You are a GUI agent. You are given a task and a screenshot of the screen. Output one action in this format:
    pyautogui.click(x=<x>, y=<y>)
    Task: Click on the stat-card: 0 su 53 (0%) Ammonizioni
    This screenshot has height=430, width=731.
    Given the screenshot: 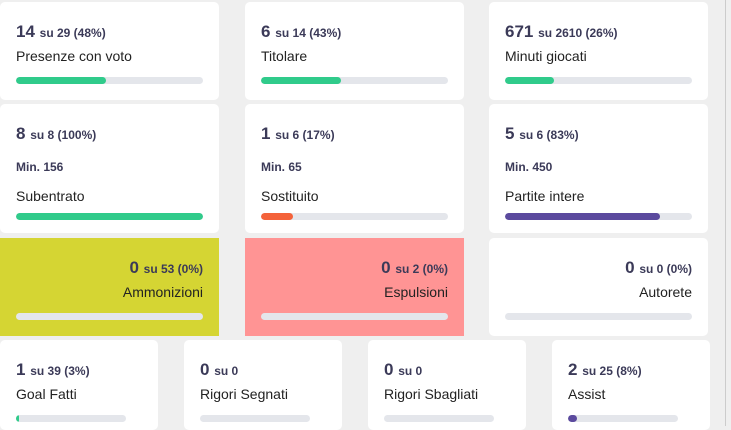 What is the action you would take?
    pyautogui.click(x=109, y=287)
    